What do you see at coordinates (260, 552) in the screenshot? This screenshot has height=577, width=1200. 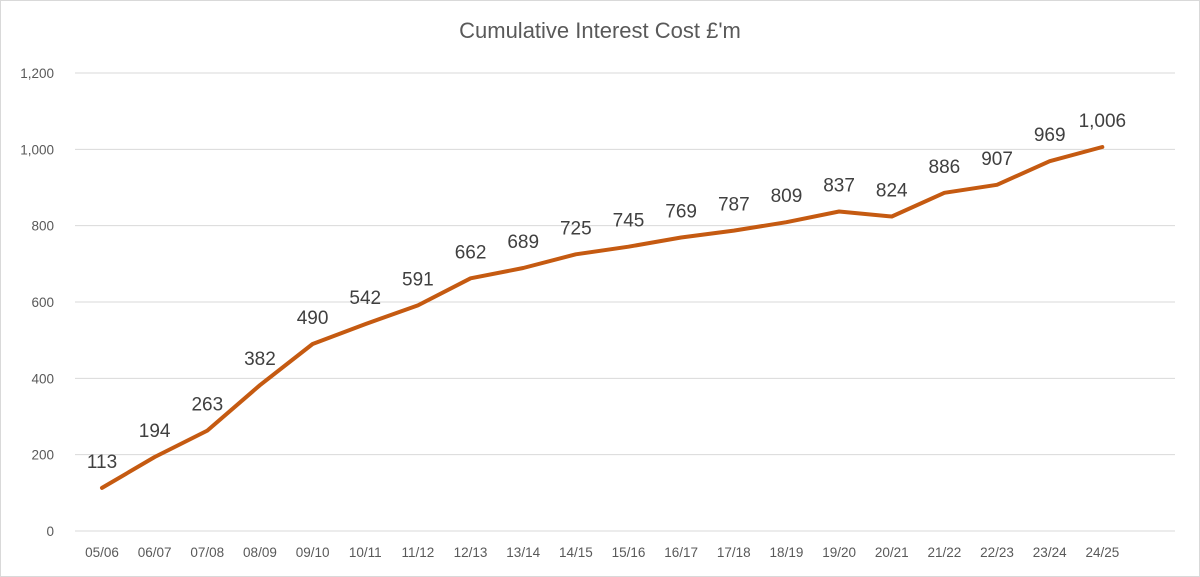 I see `x-tick-label: 08/09` at bounding box center [260, 552].